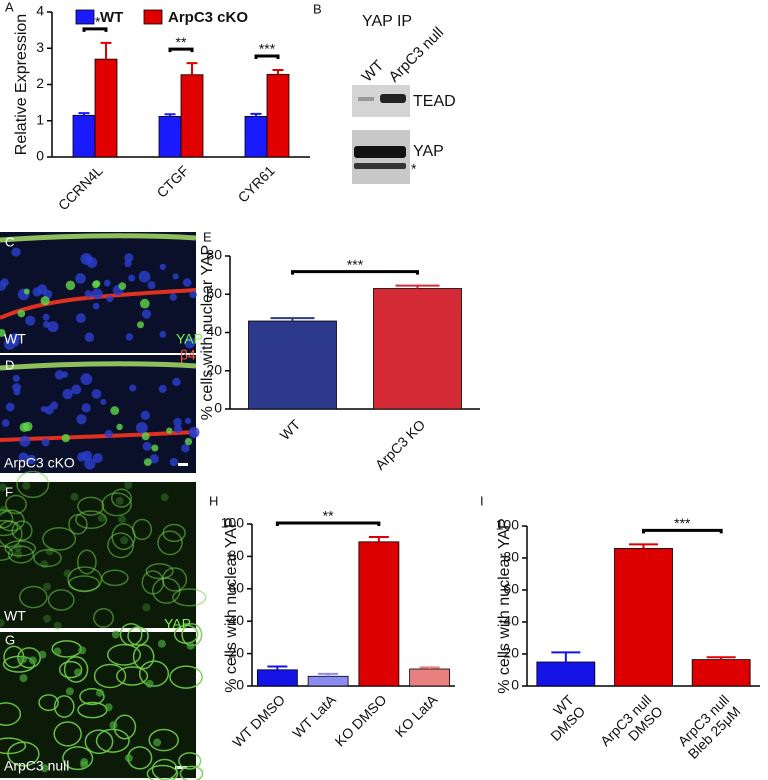 This screenshot has width=768, height=780. Describe the element at coordinates (39, 463) in the screenshot. I see `micrograph-label: ArpC3 cKO` at that location.